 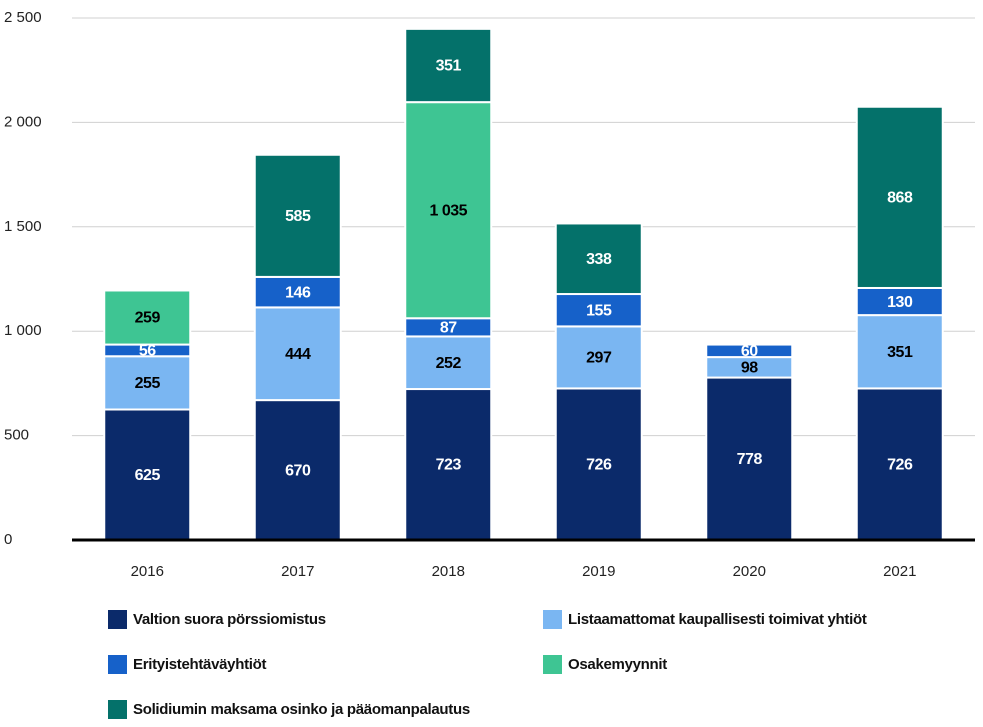 I want to click on data-label: 146, so click(x=298, y=292).